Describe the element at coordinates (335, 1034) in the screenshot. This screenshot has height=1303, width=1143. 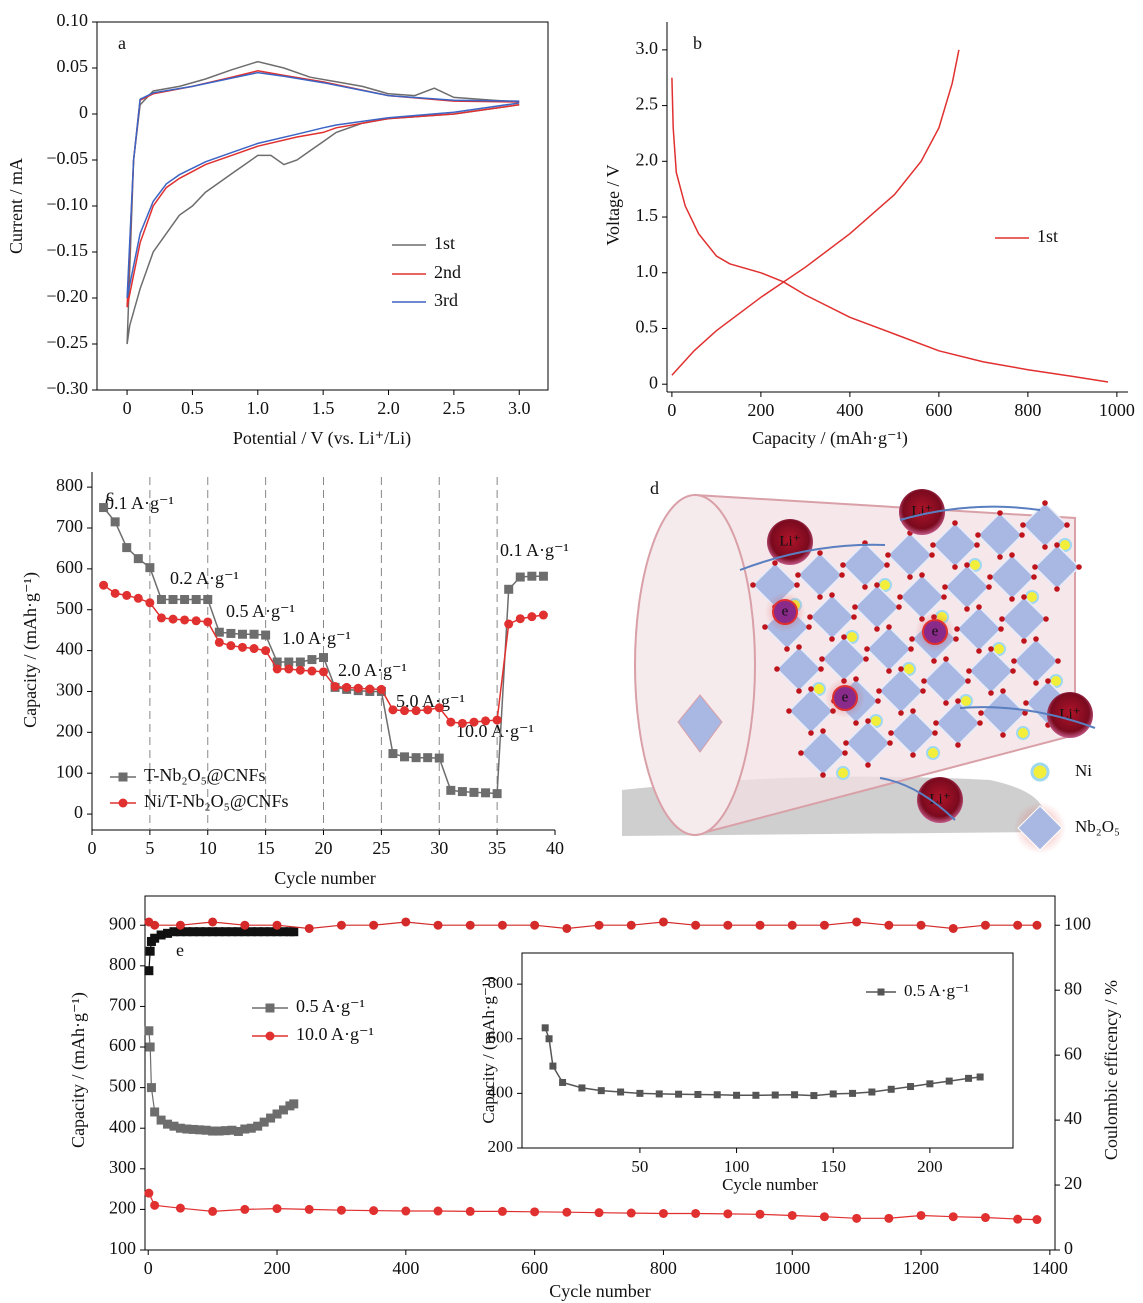
I see `legend-label: 10.0 A·g⁻¹` at that location.